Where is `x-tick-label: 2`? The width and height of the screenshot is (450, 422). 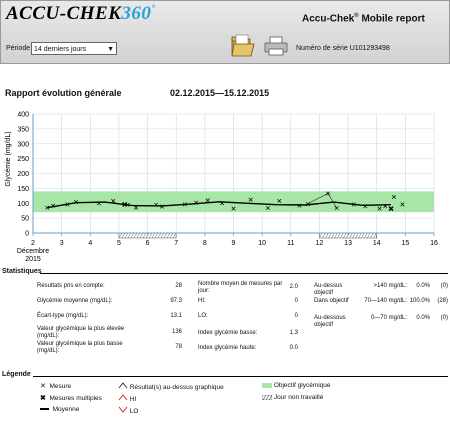
x-tick-label: 2 is located at coordinates (33, 243).